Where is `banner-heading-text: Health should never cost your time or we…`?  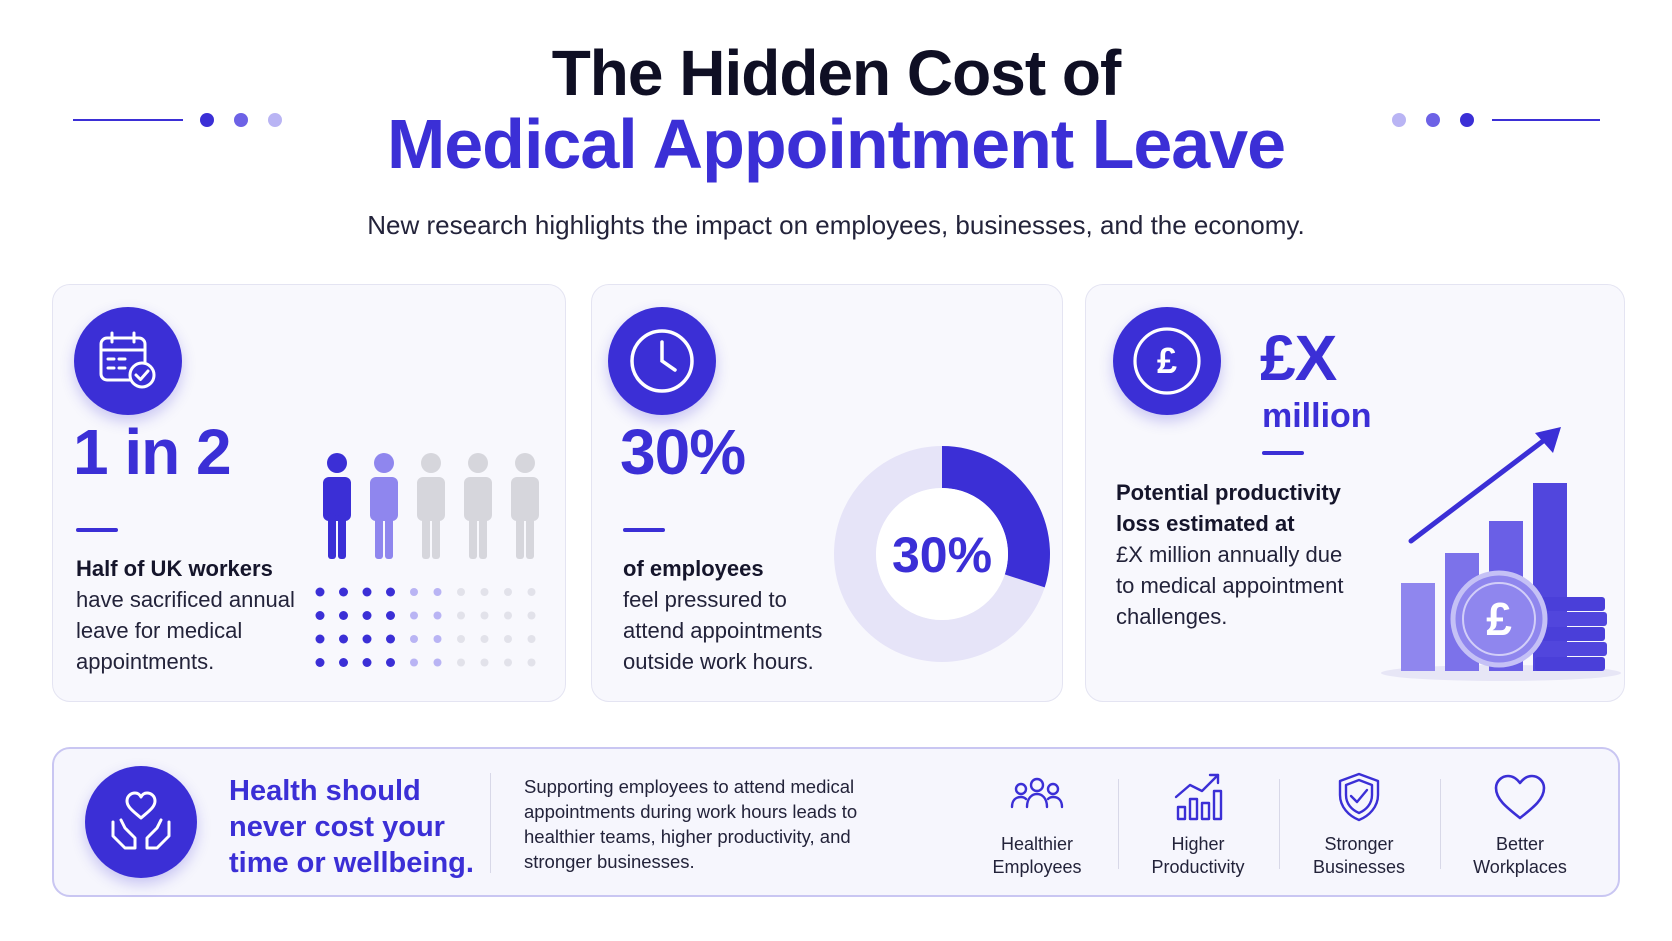 banner-heading-text: Health should never cost your time or we… is located at coordinates (351, 827).